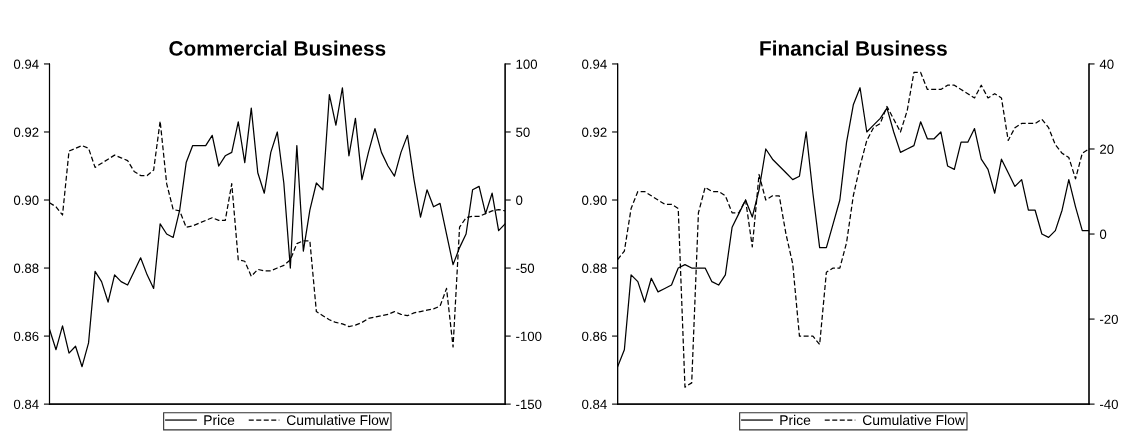 Image resolution: width=1125 pixels, height=435 pixels. What do you see at coordinates (1107, 149) in the screenshot?
I see `y2-tick-label: 20` at bounding box center [1107, 149].